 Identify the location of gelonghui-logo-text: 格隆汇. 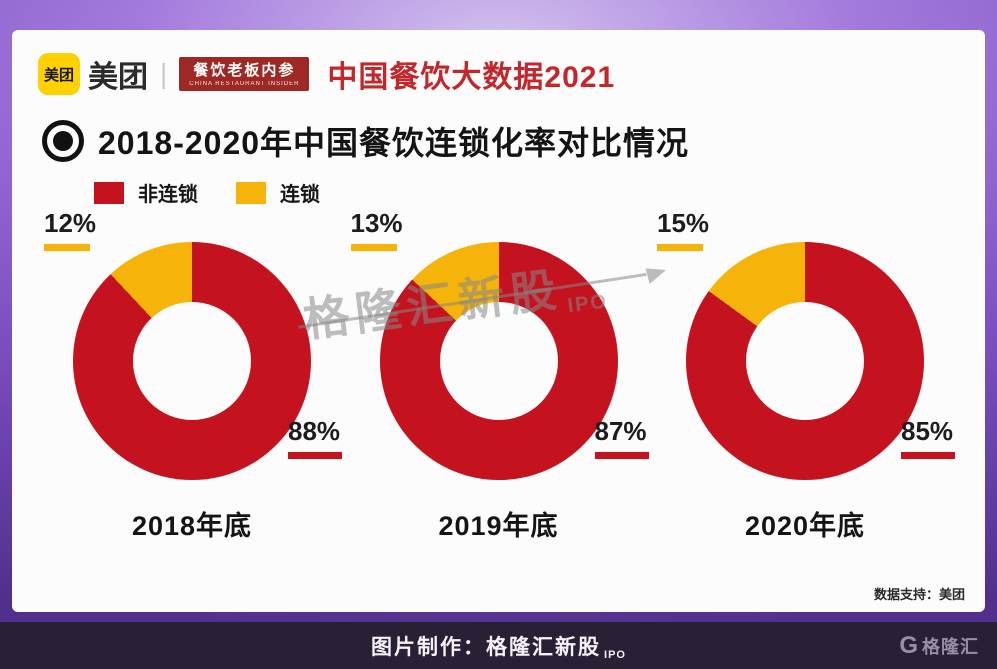
(950, 646).